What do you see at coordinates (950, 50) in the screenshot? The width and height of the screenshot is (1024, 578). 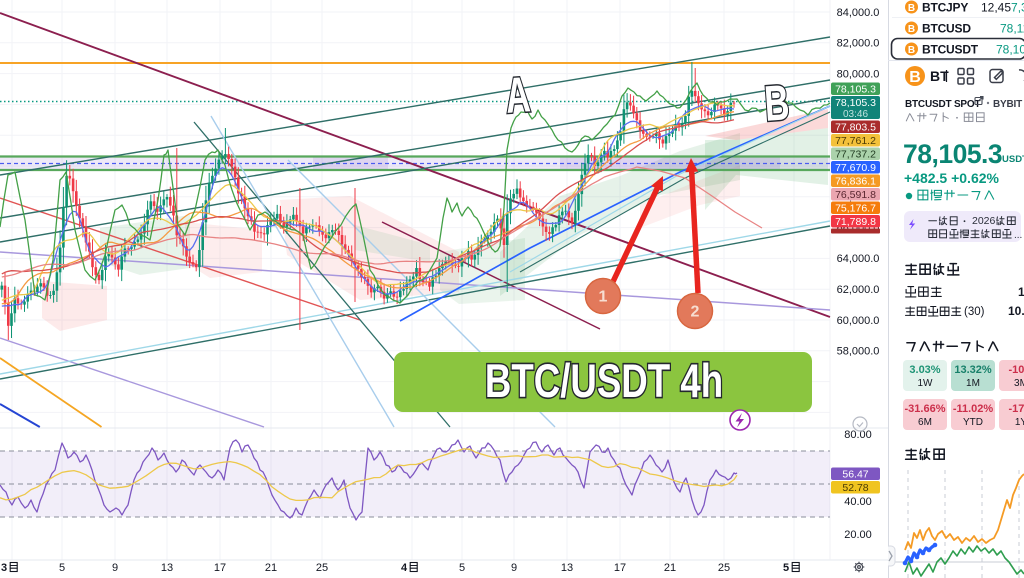 I see `svg-text: BTCUSDT` at bounding box center [950, 50].